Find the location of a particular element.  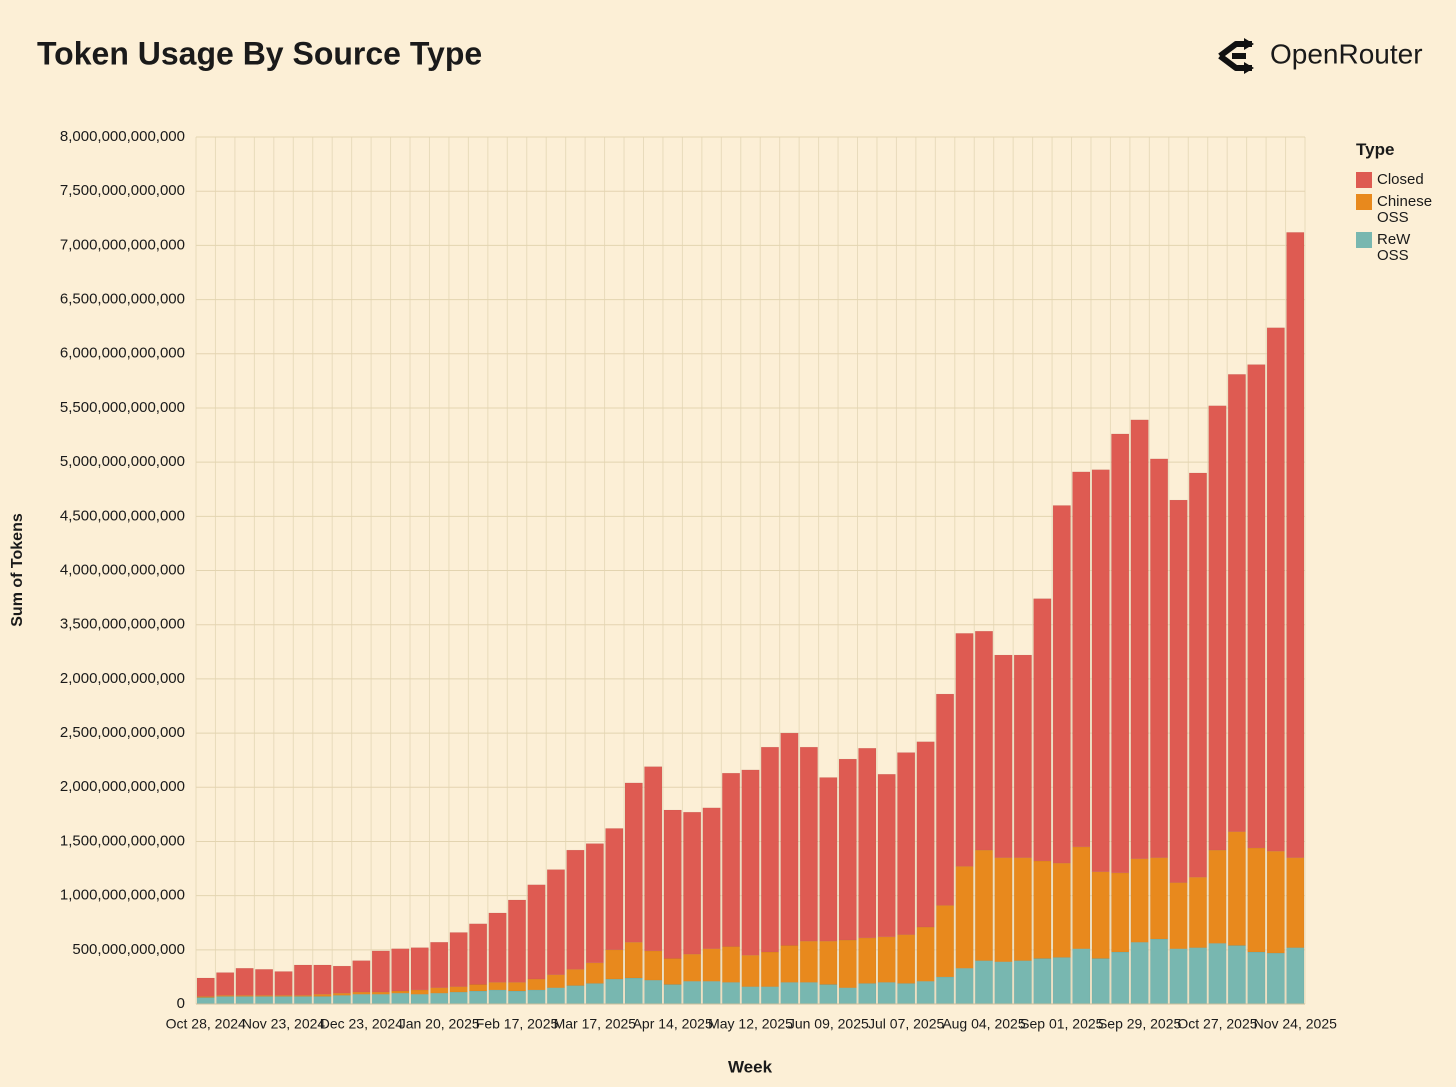

y-tick-label: 5,000,000,000,000 is located at coordinates (122, 461).